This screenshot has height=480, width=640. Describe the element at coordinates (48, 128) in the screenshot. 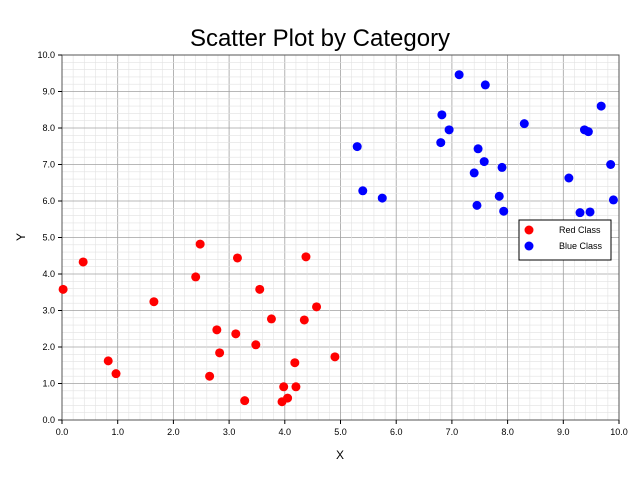

I see `y-tick-label: 8.0` at that location.